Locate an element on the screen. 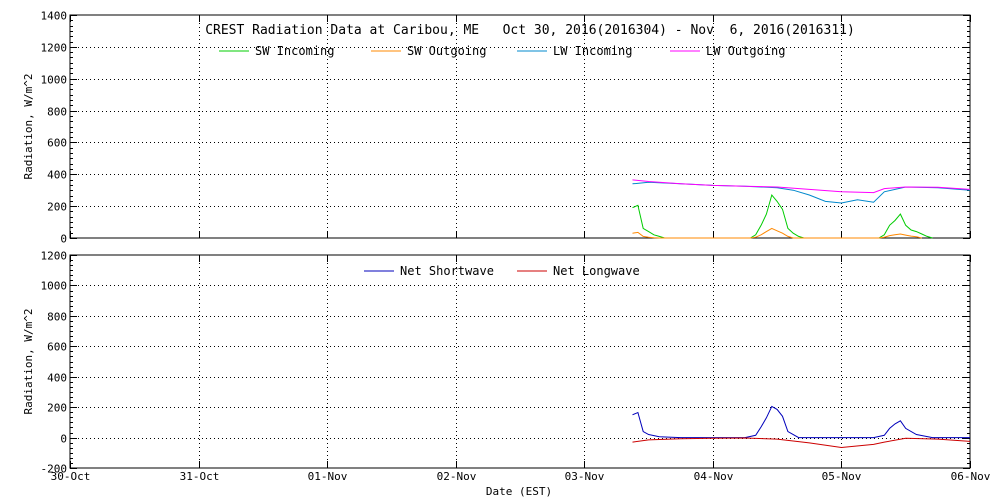 This screenshot has height=500, width=1000. series-line-sw_in is located at coordinates (782, 216).